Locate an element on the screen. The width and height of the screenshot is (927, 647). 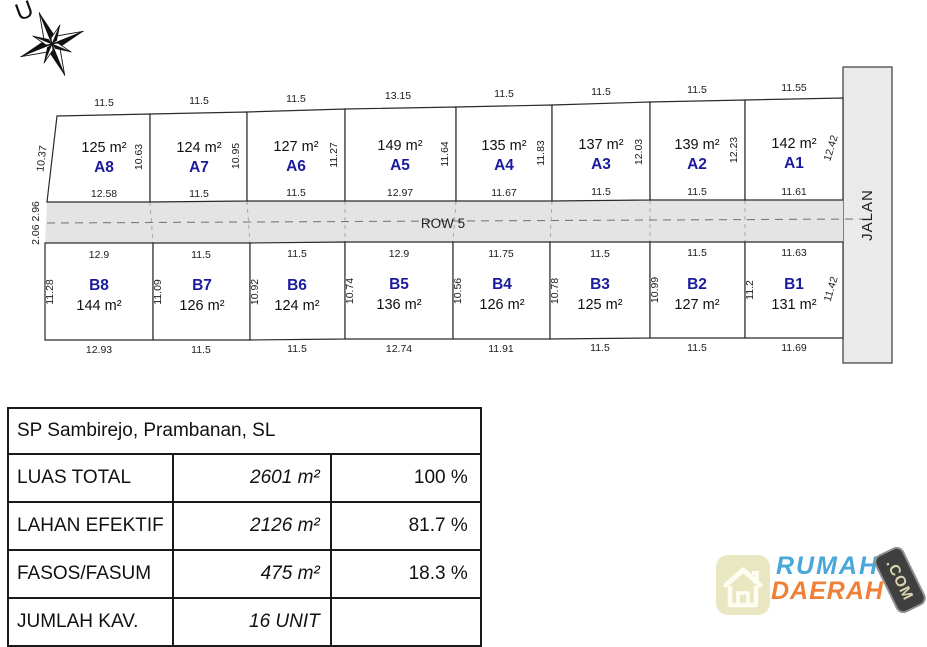
plot-b1-area: 131 m² is located at coordinates (793, 305).